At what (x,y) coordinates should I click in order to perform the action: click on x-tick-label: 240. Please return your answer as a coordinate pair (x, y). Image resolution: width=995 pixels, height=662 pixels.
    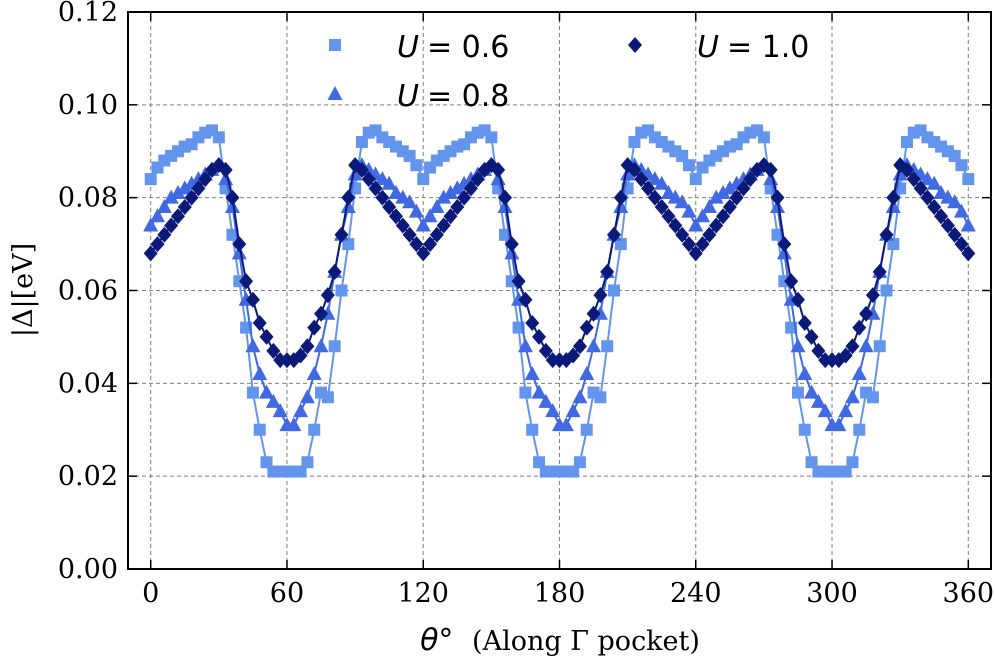
    Looking at the image, I should click on (696, 593).